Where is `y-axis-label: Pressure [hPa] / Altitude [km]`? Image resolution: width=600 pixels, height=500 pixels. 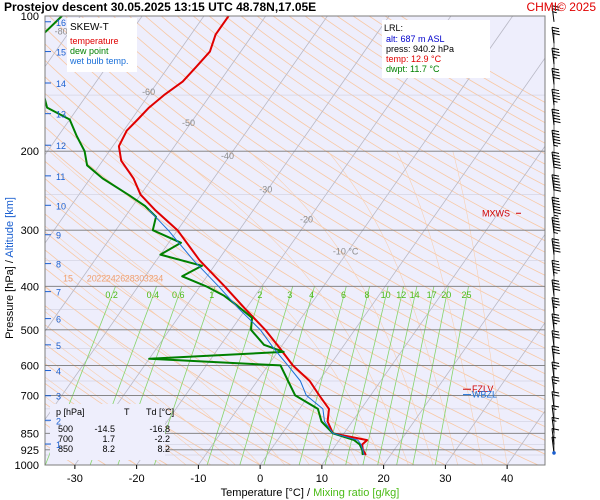
y-axis-label: Pressure [hPa] / Altitude [km] is located at coordinates (10, 268).